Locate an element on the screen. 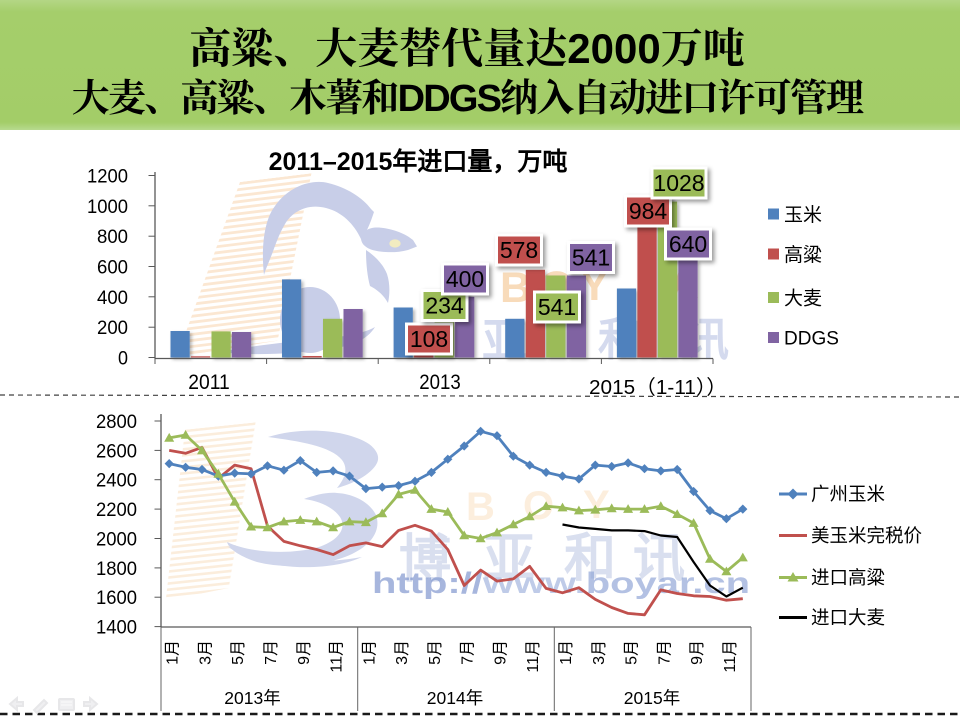 This screenshot has height=720, width=960. svg-text: 2013年 is located at coordinates (252, 698).